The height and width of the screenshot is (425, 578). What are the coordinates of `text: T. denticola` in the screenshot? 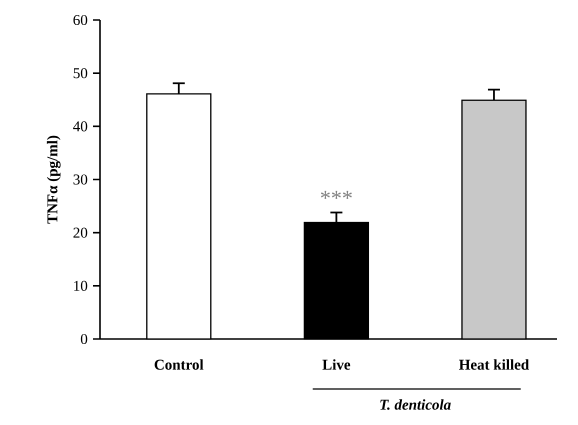 It's located at (415, 404).